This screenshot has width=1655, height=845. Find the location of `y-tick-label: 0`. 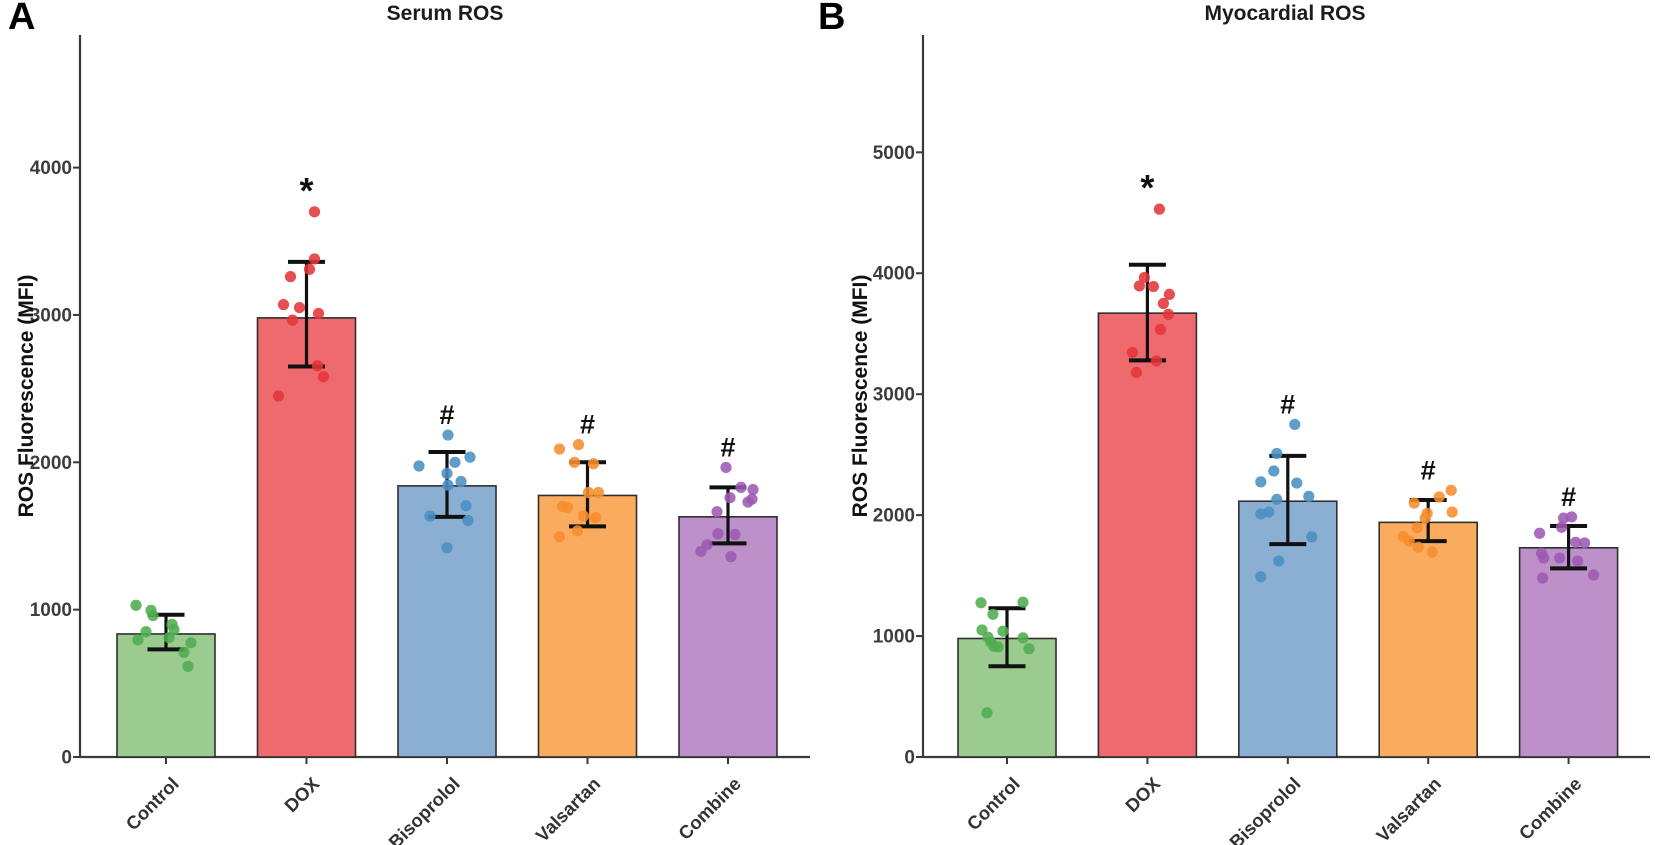

y-tick-label: 0 is located at coordinates (909, 758).